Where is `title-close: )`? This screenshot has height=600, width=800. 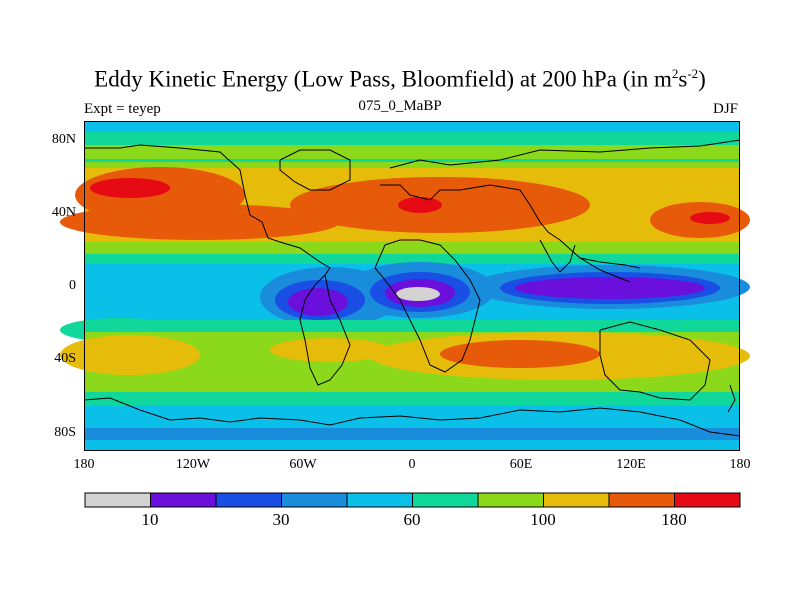 title-close: ) is located at coordinates (702, 79).